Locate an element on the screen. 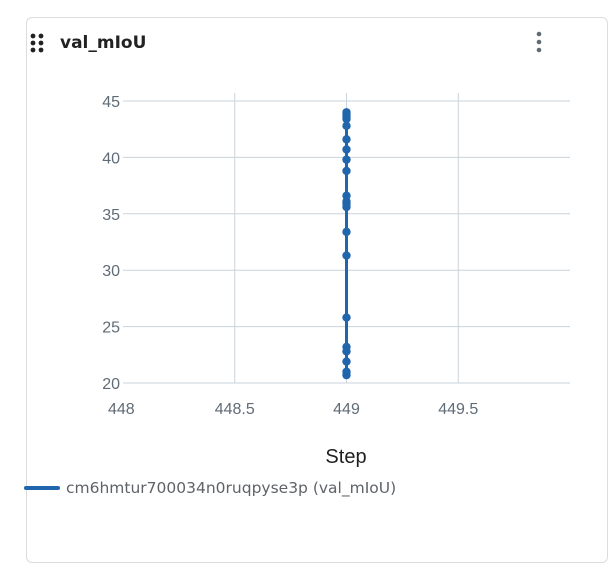 This screenshot has height=568, width=610. drag-handle-icon is located at coordinates (37, 43).